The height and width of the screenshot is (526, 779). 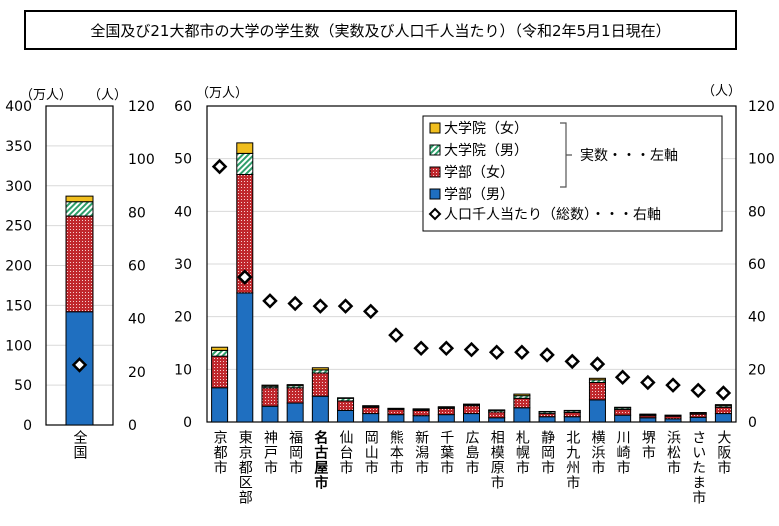 I want to click on category-label: 京都市, so click(x=219, y=452).